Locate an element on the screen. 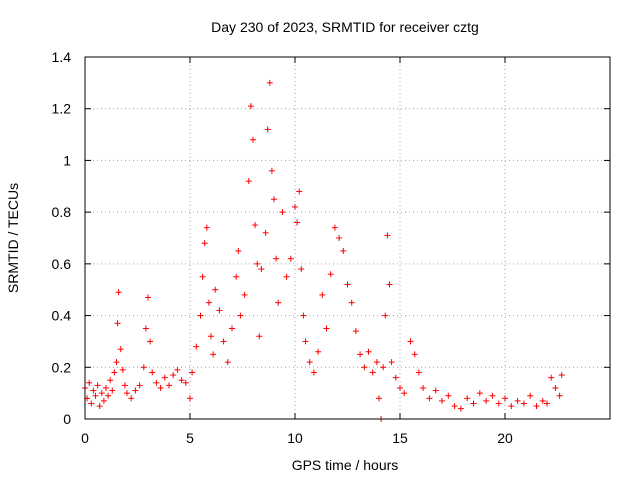 The image size is (640, 480). x-tick-label: 0 is located at coordinates (85, 438).